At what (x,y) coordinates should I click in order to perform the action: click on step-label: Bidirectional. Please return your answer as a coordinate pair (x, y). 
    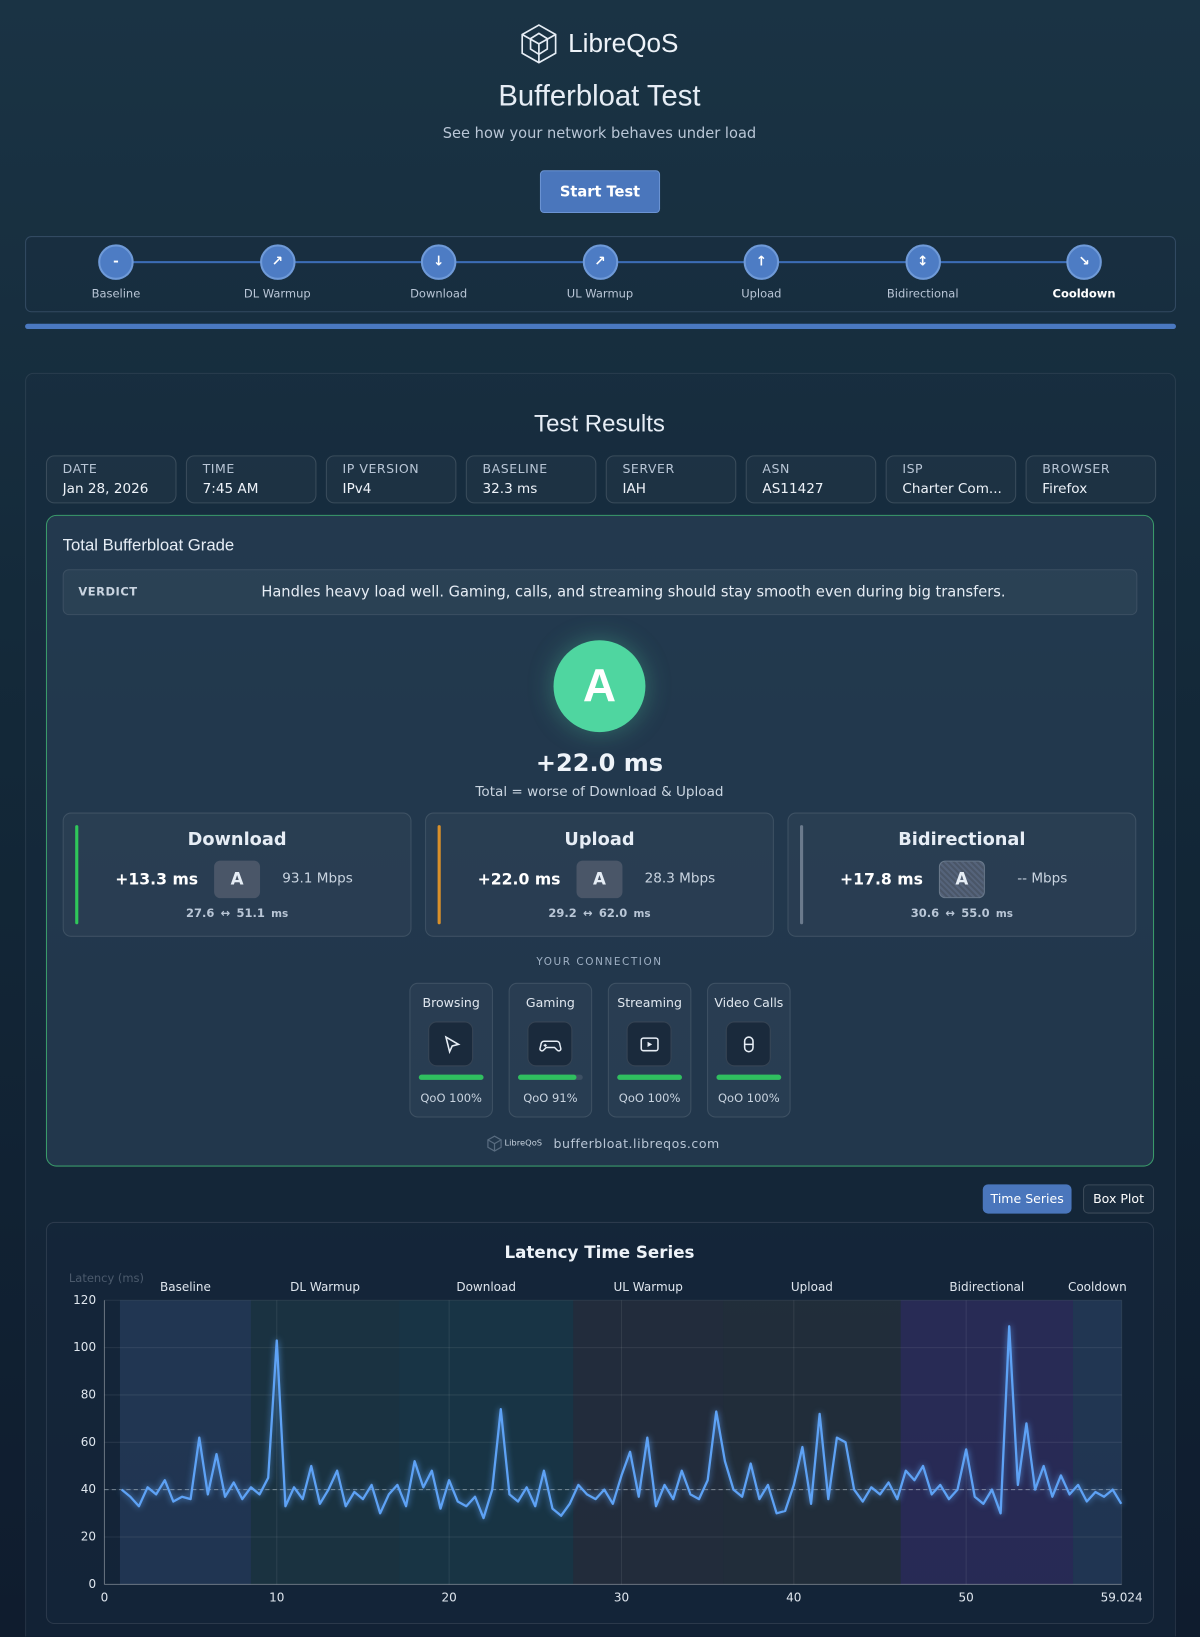
    Looking at the image, I should click on (922, 294).